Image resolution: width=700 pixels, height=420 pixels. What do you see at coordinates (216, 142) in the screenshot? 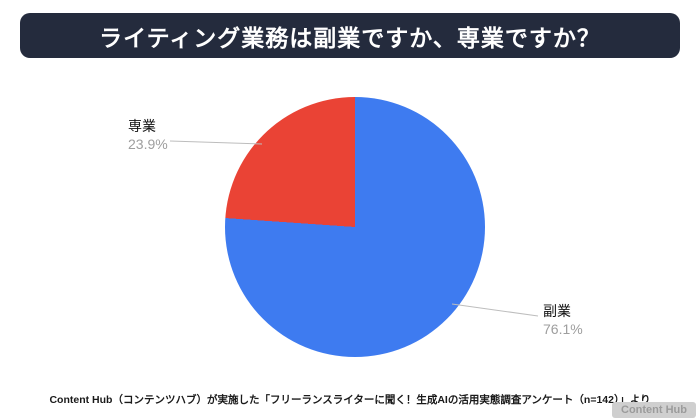
I see `leader-line-senmon` at bounding box center [216, 142].